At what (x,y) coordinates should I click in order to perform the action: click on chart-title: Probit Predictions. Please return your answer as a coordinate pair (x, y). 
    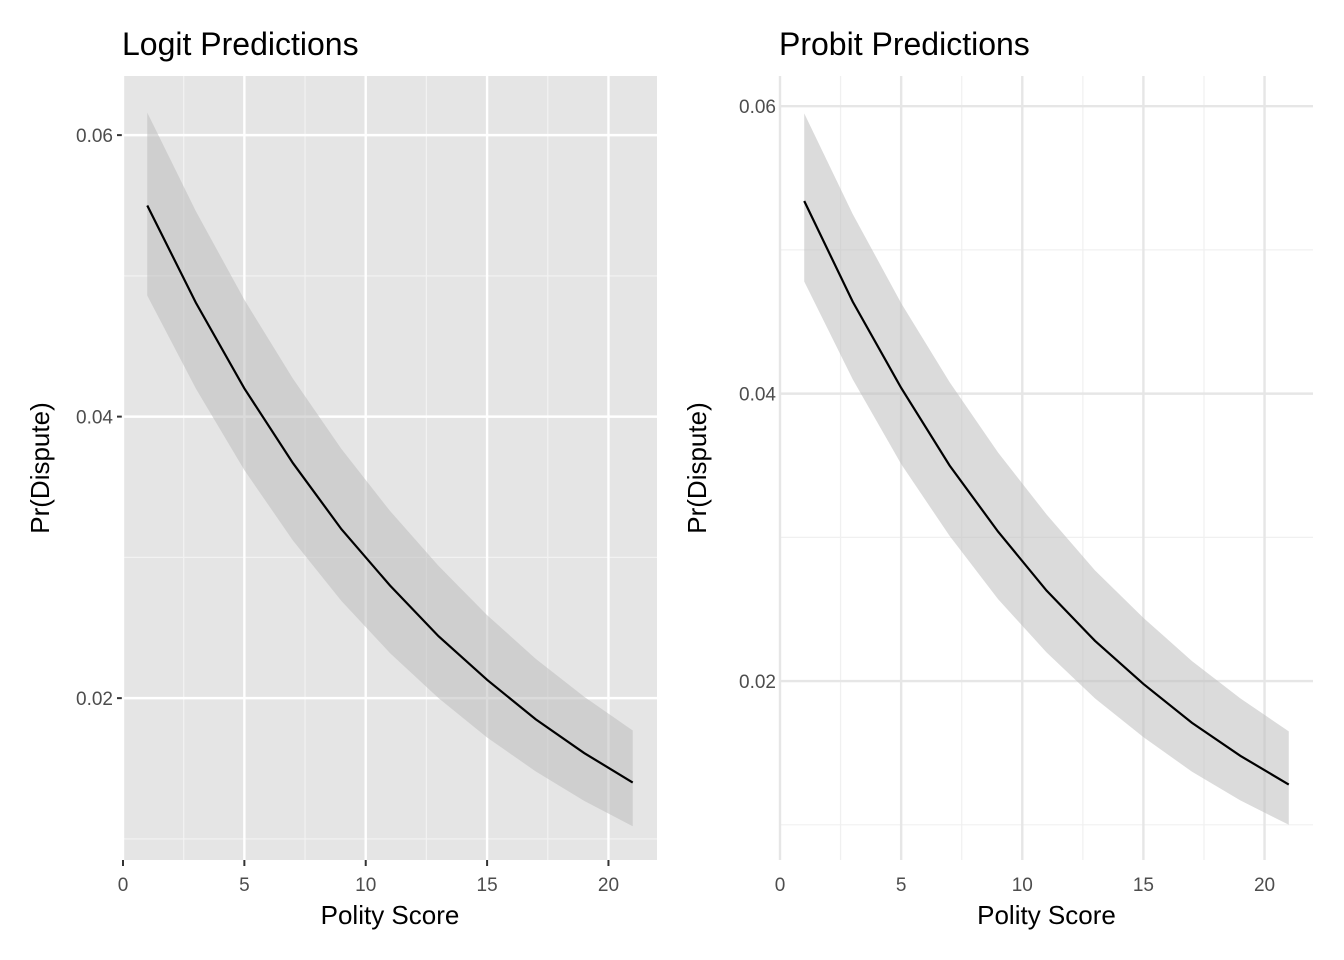
    Looking at the image, I should click on (904, 44).